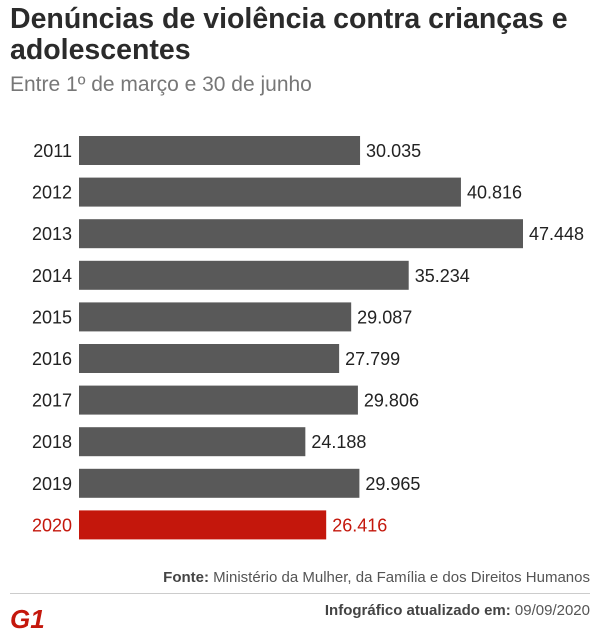 This screenshot has width=600, height=637. What do you see at coordinates (186, 577) in the screenshot?
I see `source-label: Fonte:` at bounding box center [186, 577].